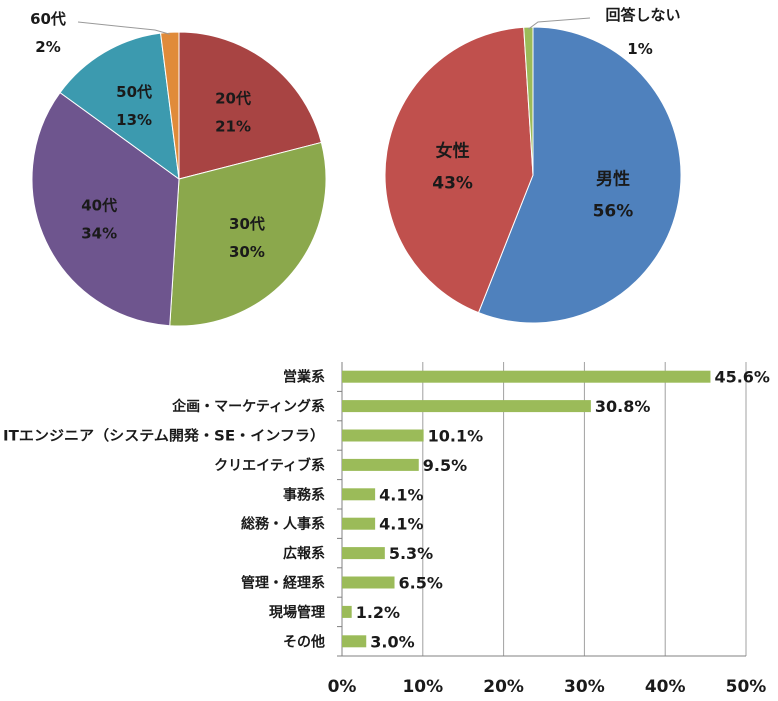 The width and height of the screenshot is (778, 701). I want to click on bar-value-label-7: 6.5%, so click(421, 583).